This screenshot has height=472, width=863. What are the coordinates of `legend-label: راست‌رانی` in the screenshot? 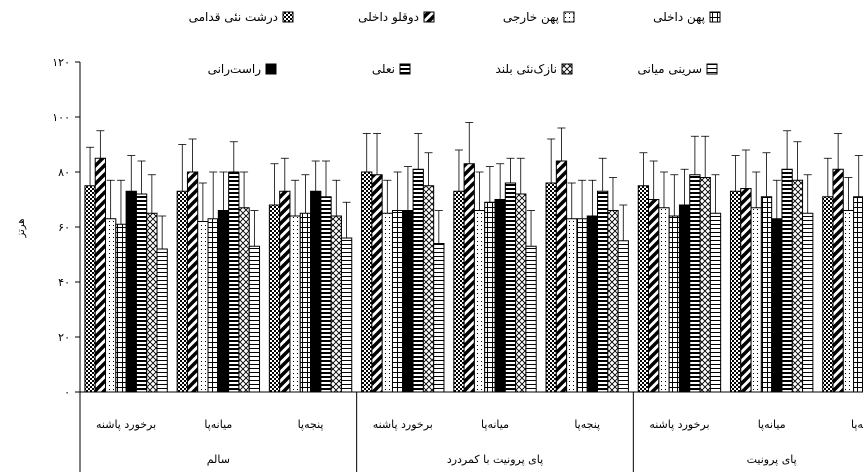 It's located at (235, 69).